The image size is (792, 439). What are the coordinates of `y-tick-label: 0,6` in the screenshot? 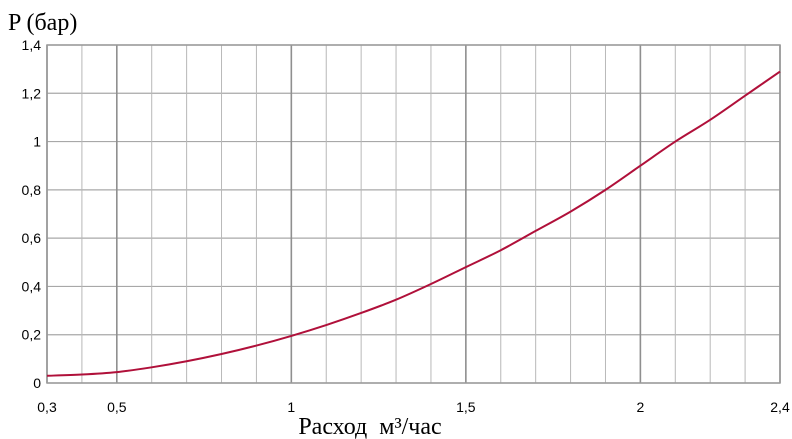 It's located at (32, 238).